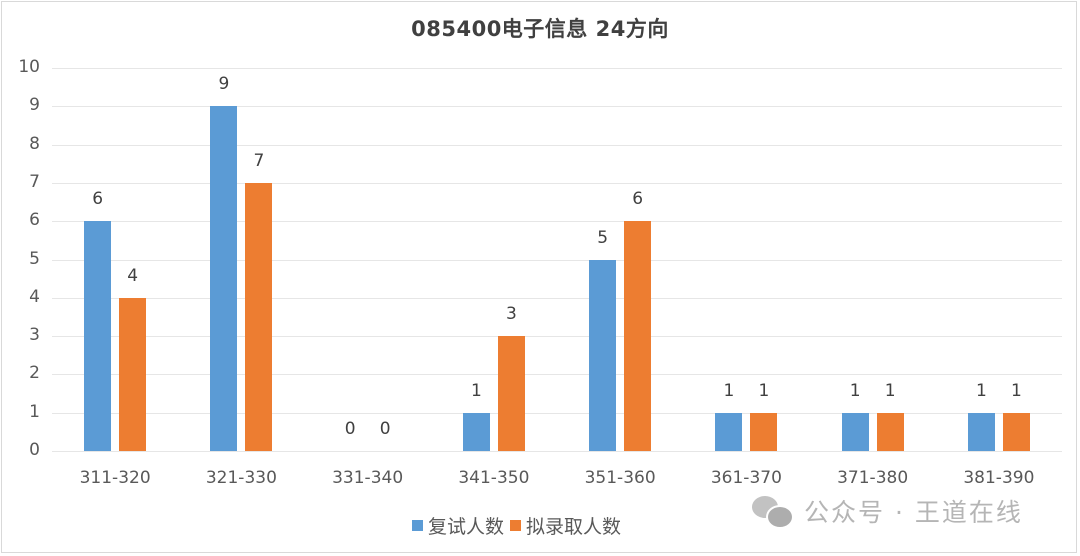 This screenshot has width=1080, height=556. What do you see at coordinates (34, 181) in the screenshot?
I see `y-tick-label: 7` at bounding box center [34, 181].